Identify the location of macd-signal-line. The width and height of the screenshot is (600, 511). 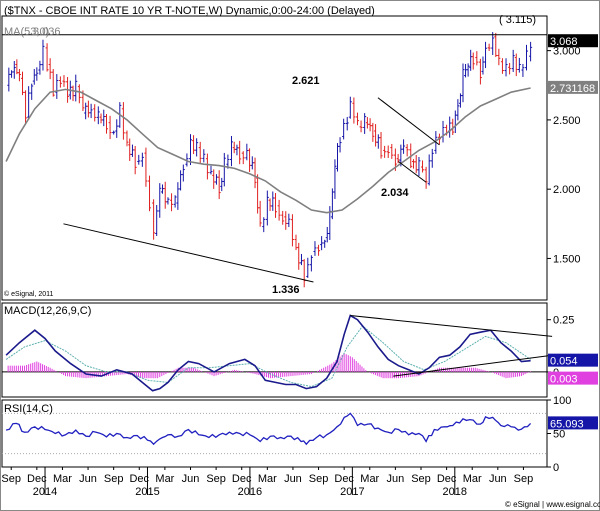
(268, 356).